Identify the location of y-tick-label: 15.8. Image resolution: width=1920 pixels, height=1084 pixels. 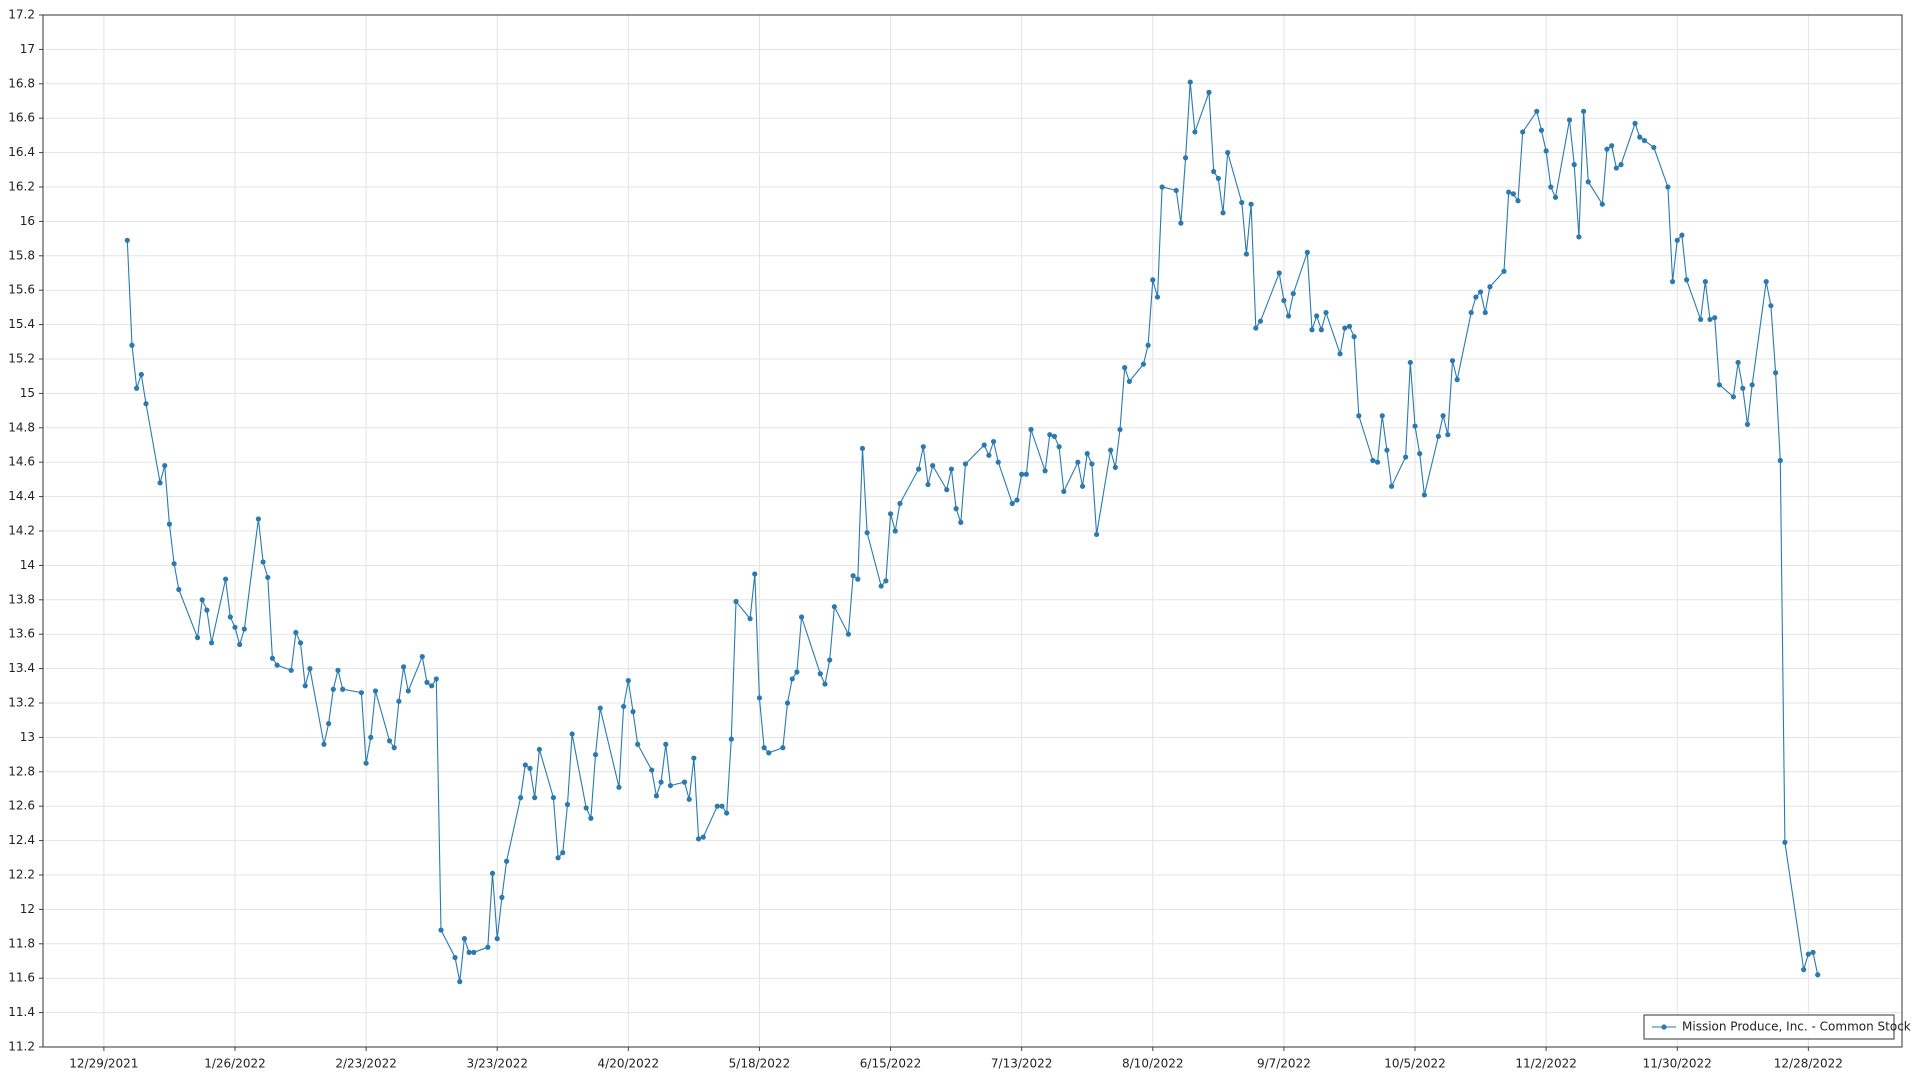
(21, 255).